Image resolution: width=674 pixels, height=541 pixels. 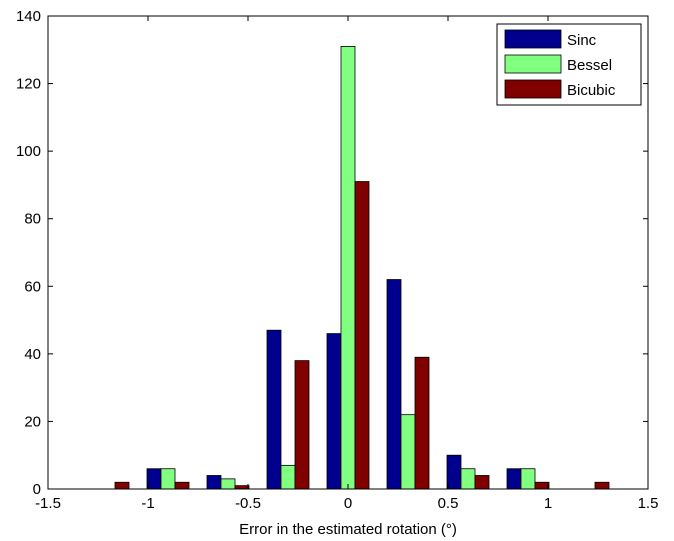 I want to click on y-tick-label-7: 140, so click(x=28, y=16).